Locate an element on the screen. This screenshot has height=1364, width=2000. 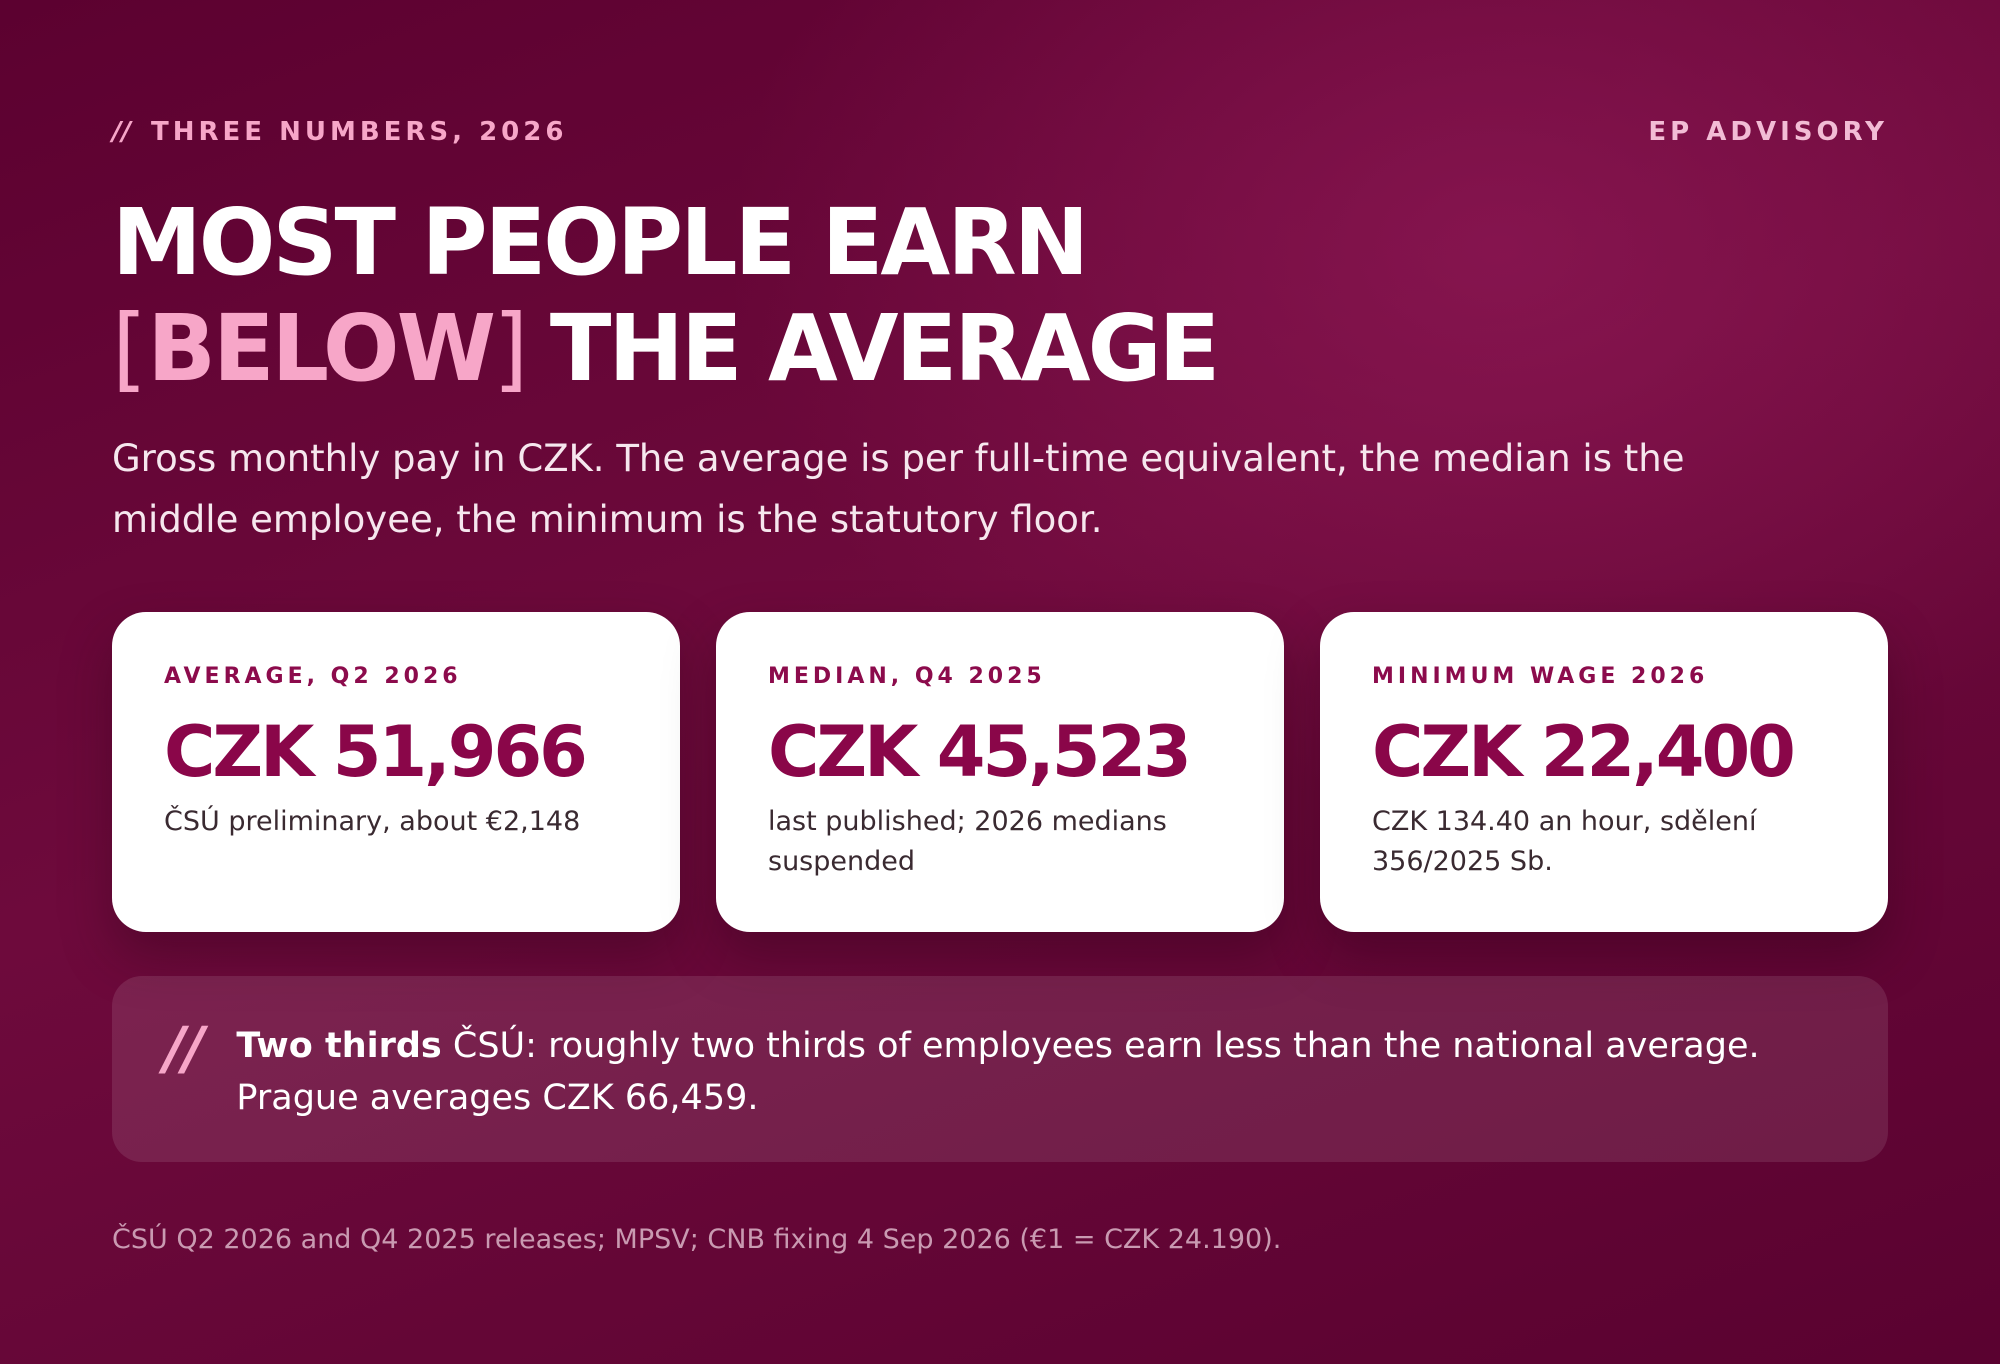
headline: MOST PEOPLE EARN [BELOW] THE AVERAGE is located at coordinates (666, 295).